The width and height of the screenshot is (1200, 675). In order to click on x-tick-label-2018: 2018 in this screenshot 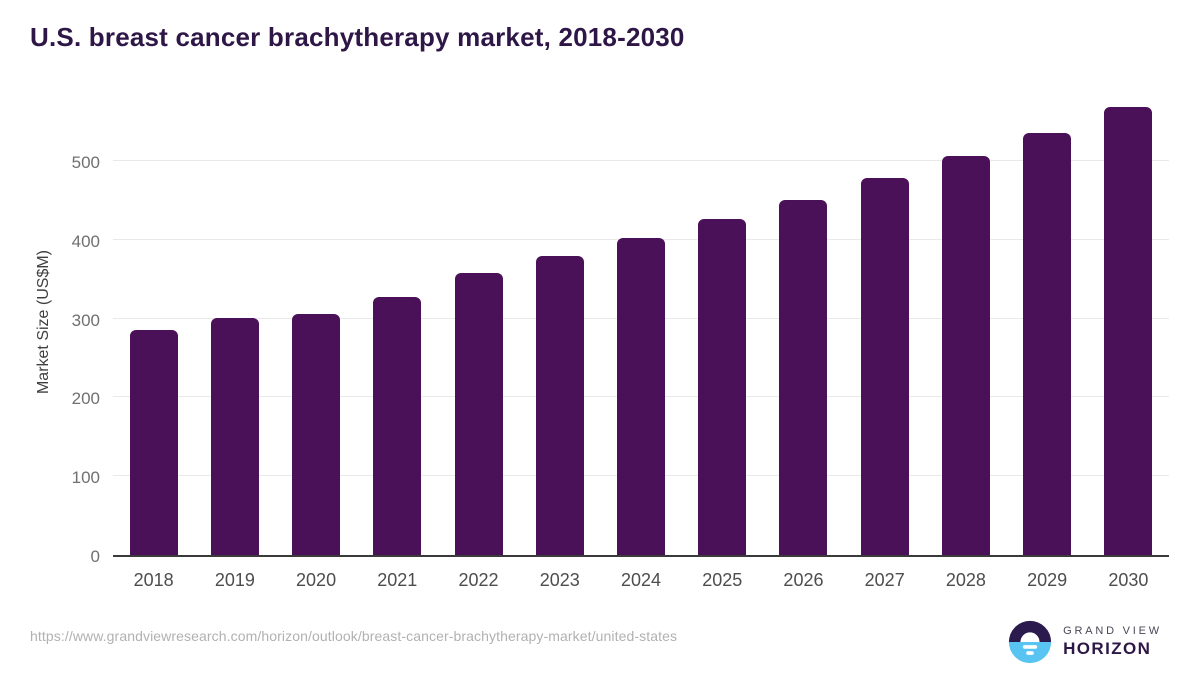, I will do `click(153, 580)`.